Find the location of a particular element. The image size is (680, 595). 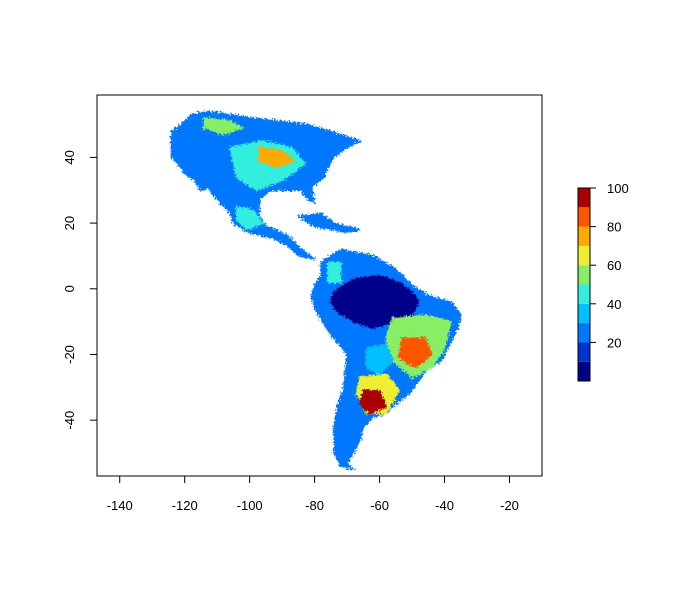

legend-frame is located at coordinates (584, 284).